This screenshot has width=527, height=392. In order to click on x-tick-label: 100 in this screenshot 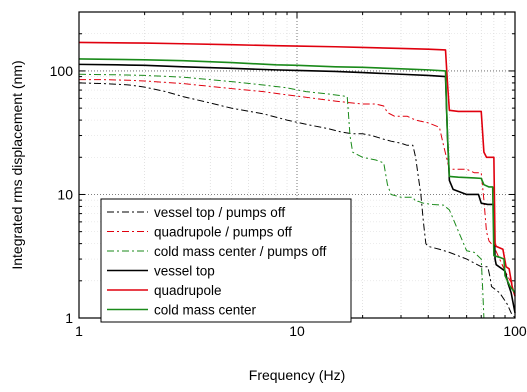, I will do `click(515, 331)`.